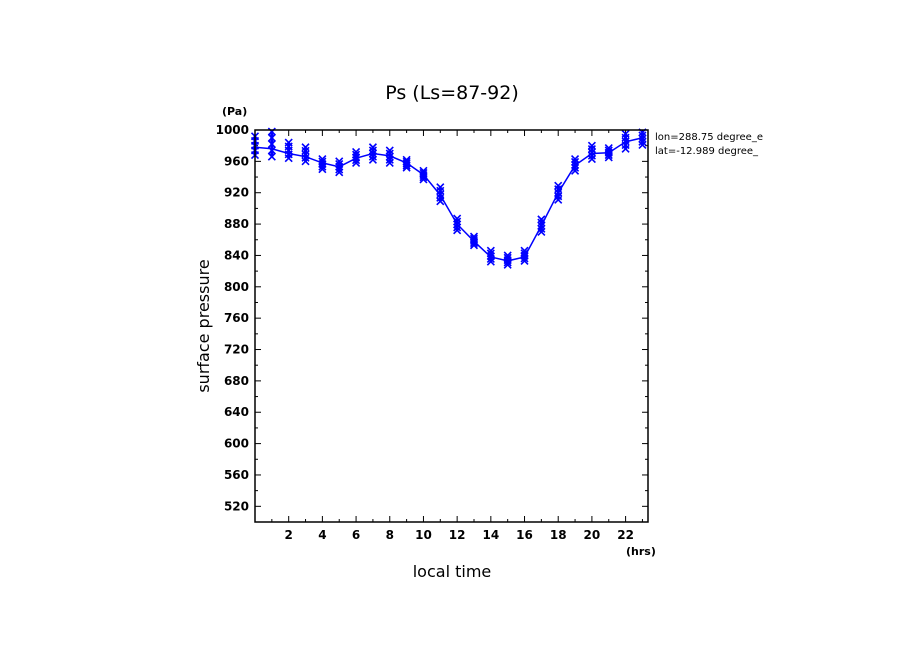 Image resolution: width=904 pixels, height=654 pixels. I want to click on y-tick-label: 840, so click(236, 255).